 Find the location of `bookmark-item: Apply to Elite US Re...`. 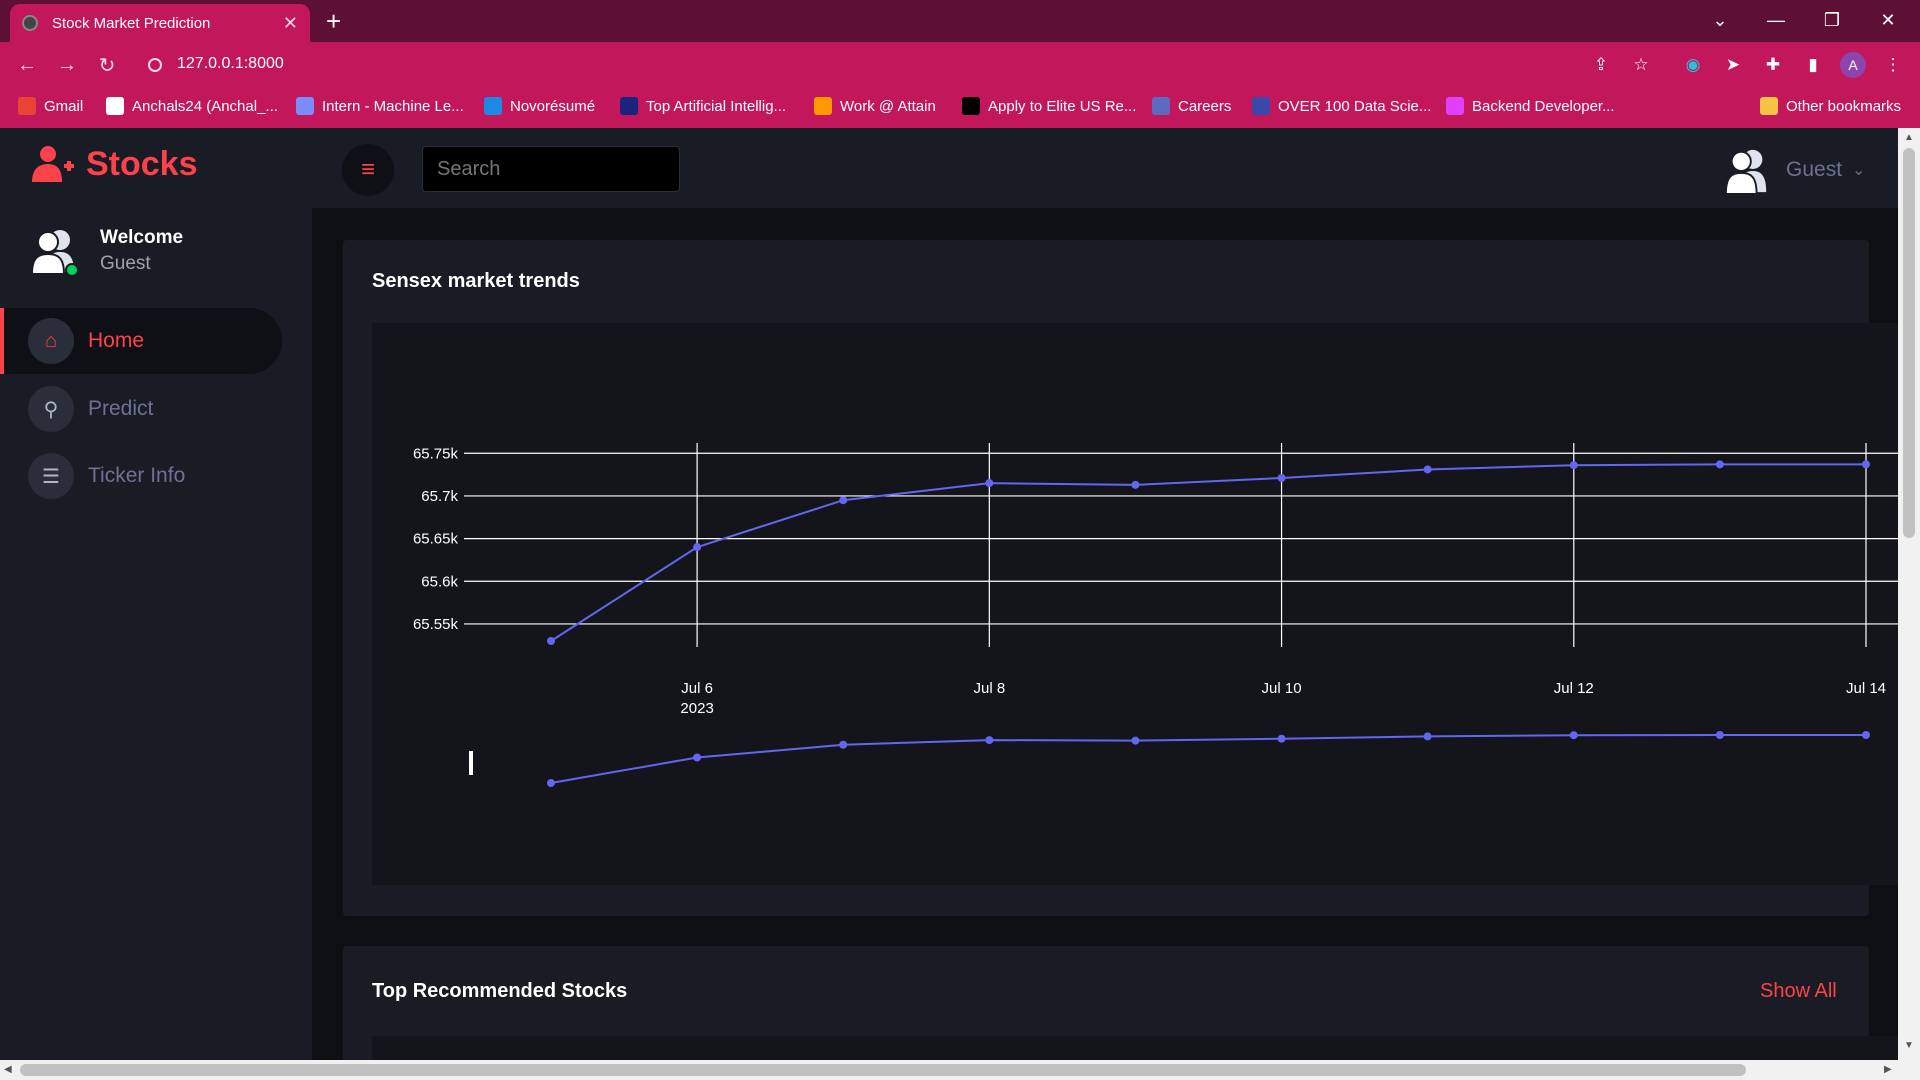

bookmark-item: Apply to Elite US Re... is located at coordinates (1049, 106).